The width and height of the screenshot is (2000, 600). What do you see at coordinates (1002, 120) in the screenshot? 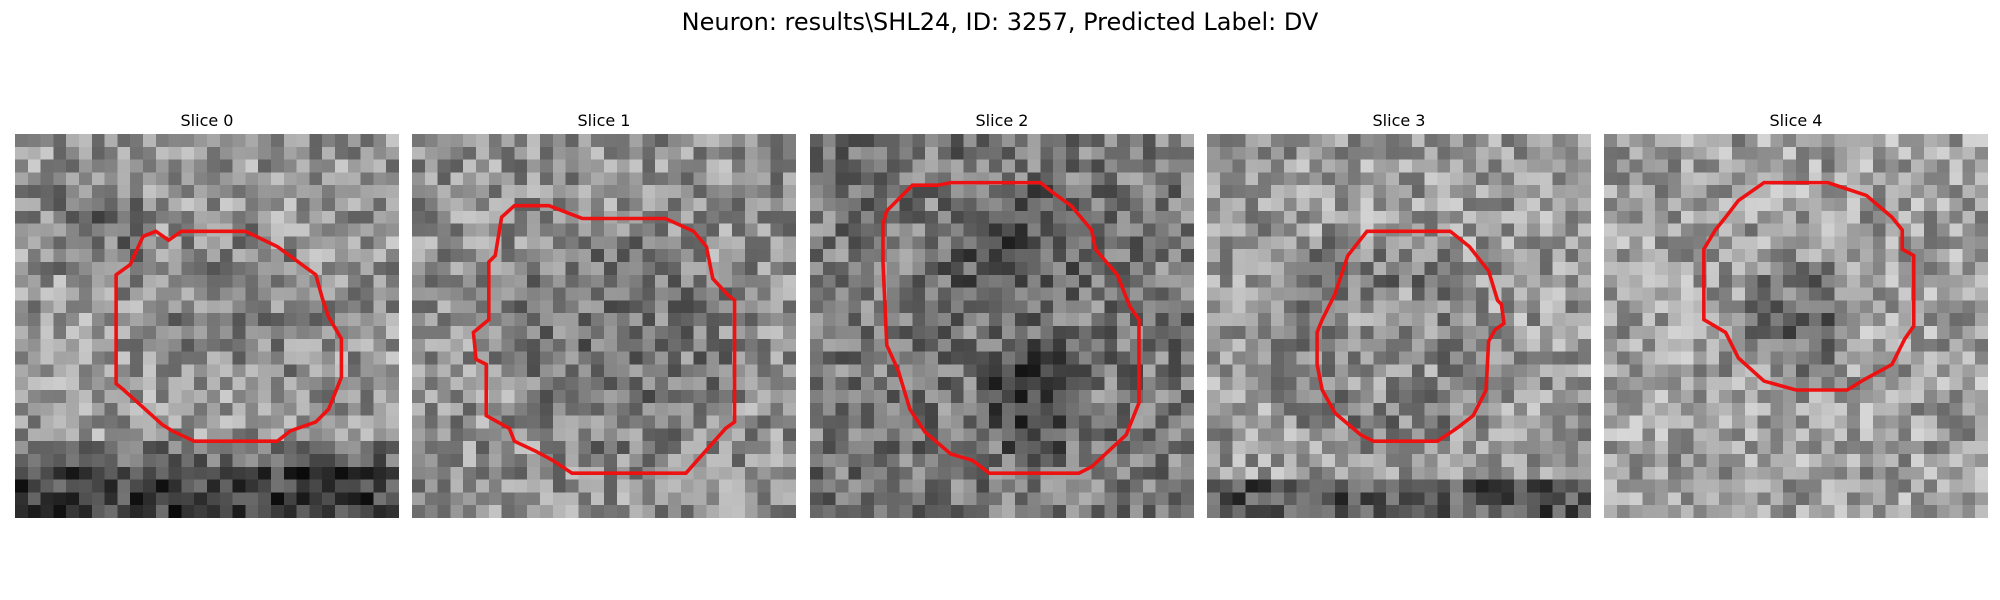
I see `slice-title-2: Slice 2` at bounding box center [1002, 120].